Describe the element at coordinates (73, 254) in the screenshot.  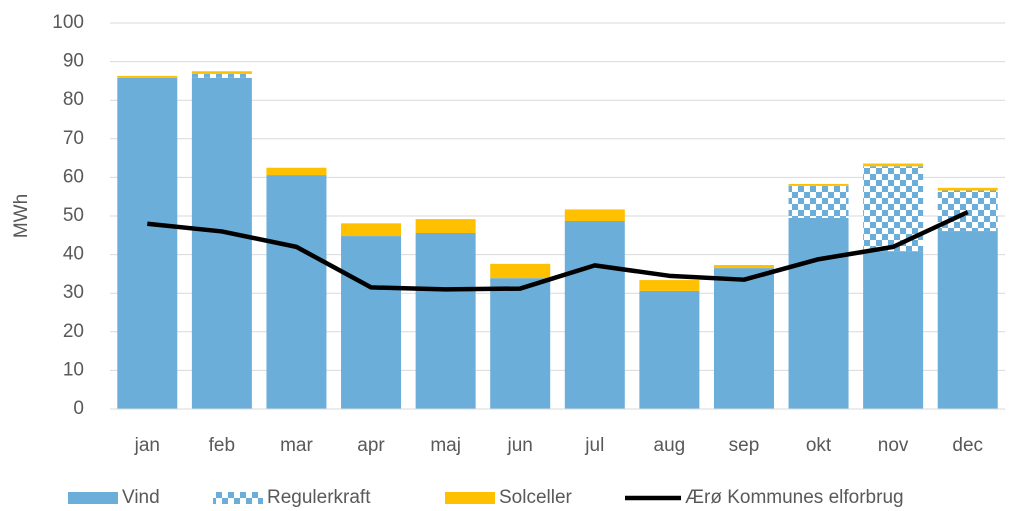
I see `y-tick-label: 40` at that location.